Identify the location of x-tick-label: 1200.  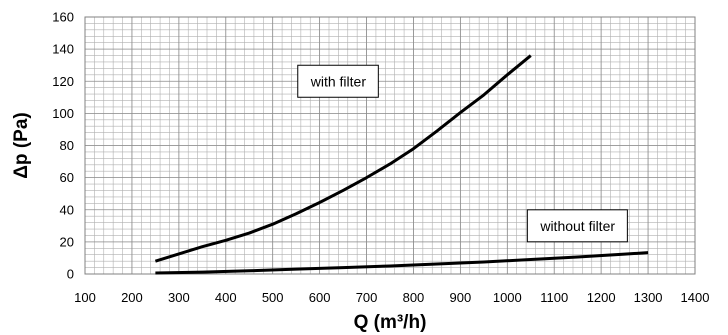
(601, 297).